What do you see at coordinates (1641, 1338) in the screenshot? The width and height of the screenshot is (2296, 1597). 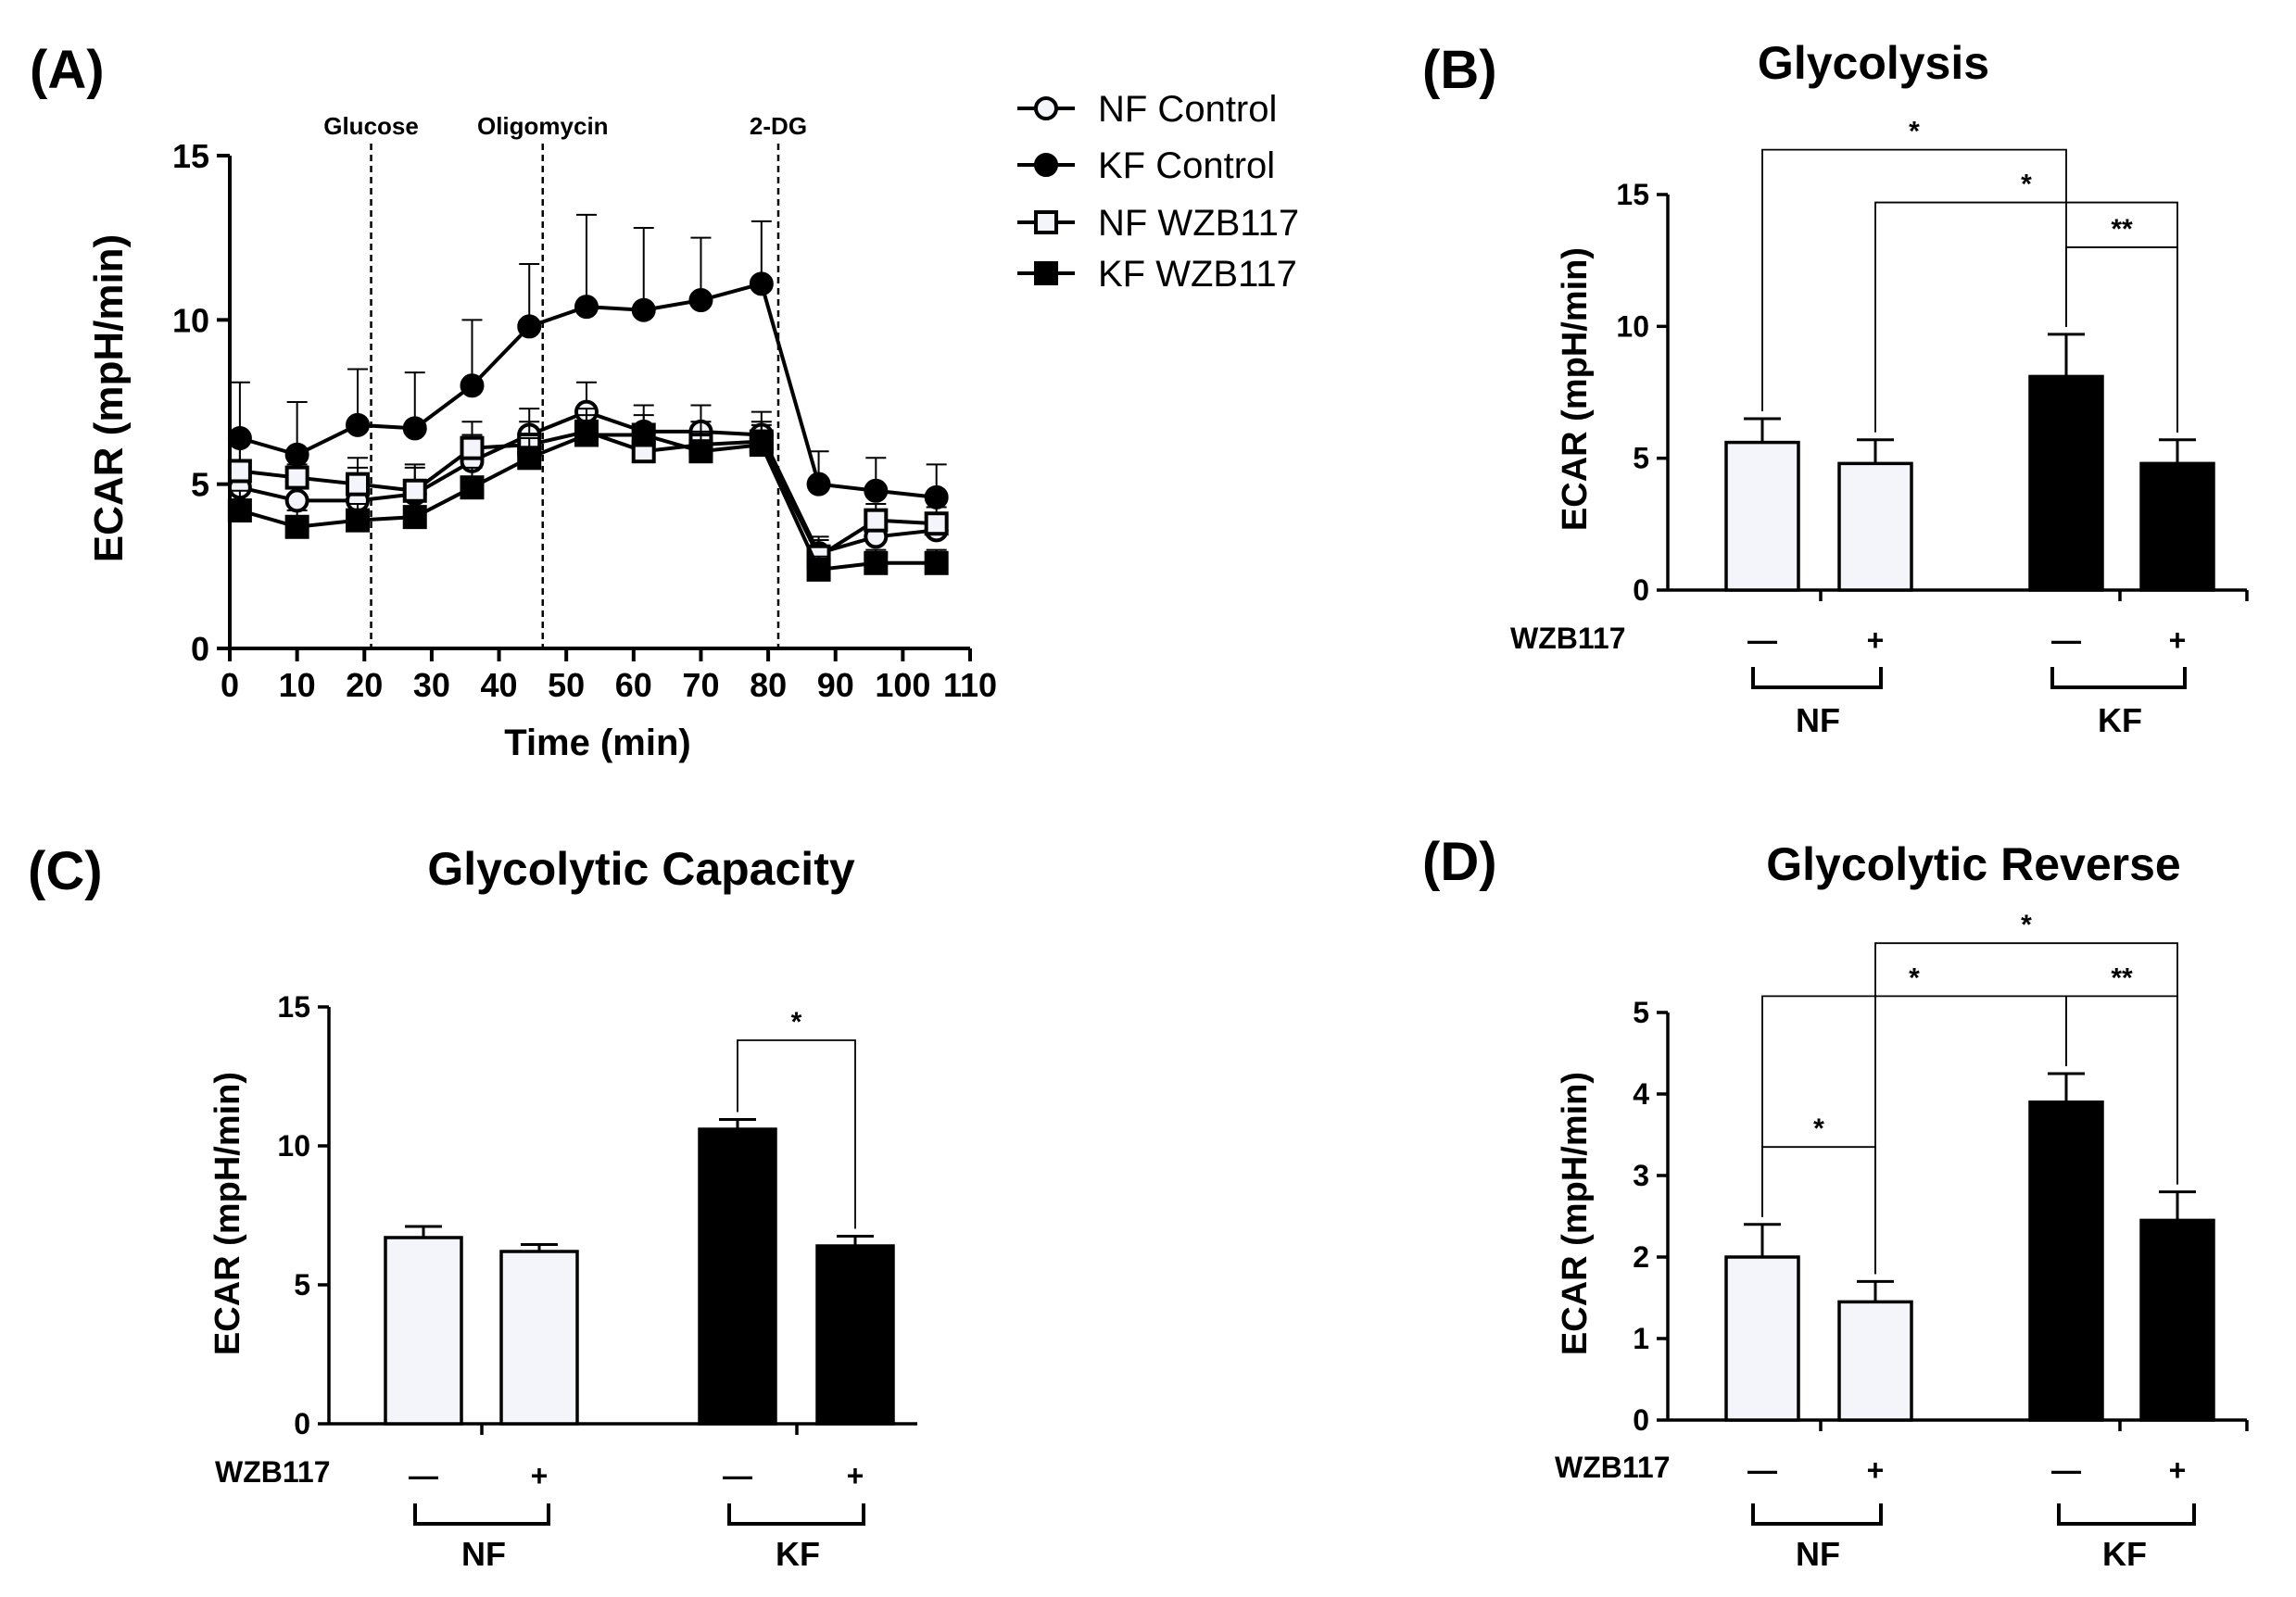 I see `bar-y-tick-label: 1` at bounding box center [1641, 1338].